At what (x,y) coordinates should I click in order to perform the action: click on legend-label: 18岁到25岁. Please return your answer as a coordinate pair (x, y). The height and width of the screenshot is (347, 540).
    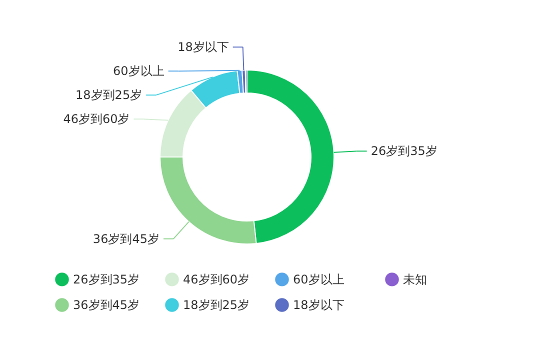
    Looking at the image, I should click on (216, 305).